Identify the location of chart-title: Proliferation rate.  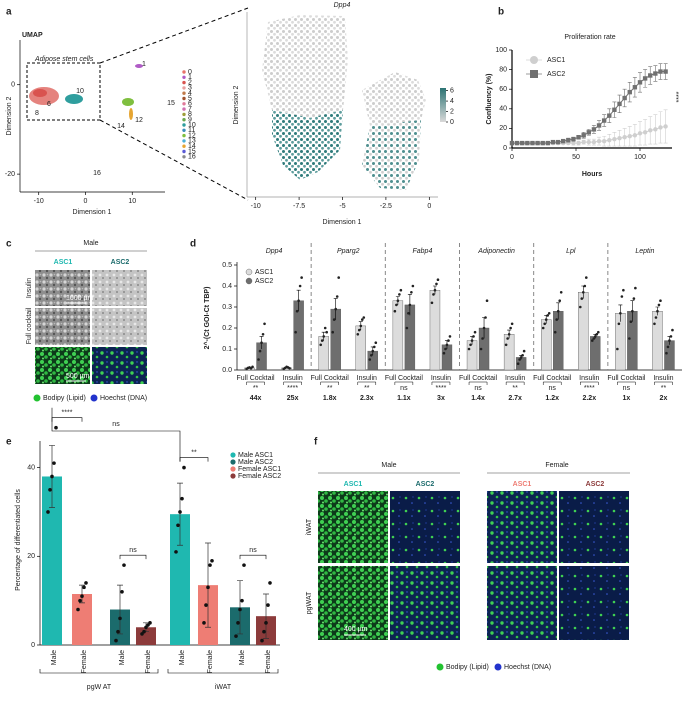
(589, 37).